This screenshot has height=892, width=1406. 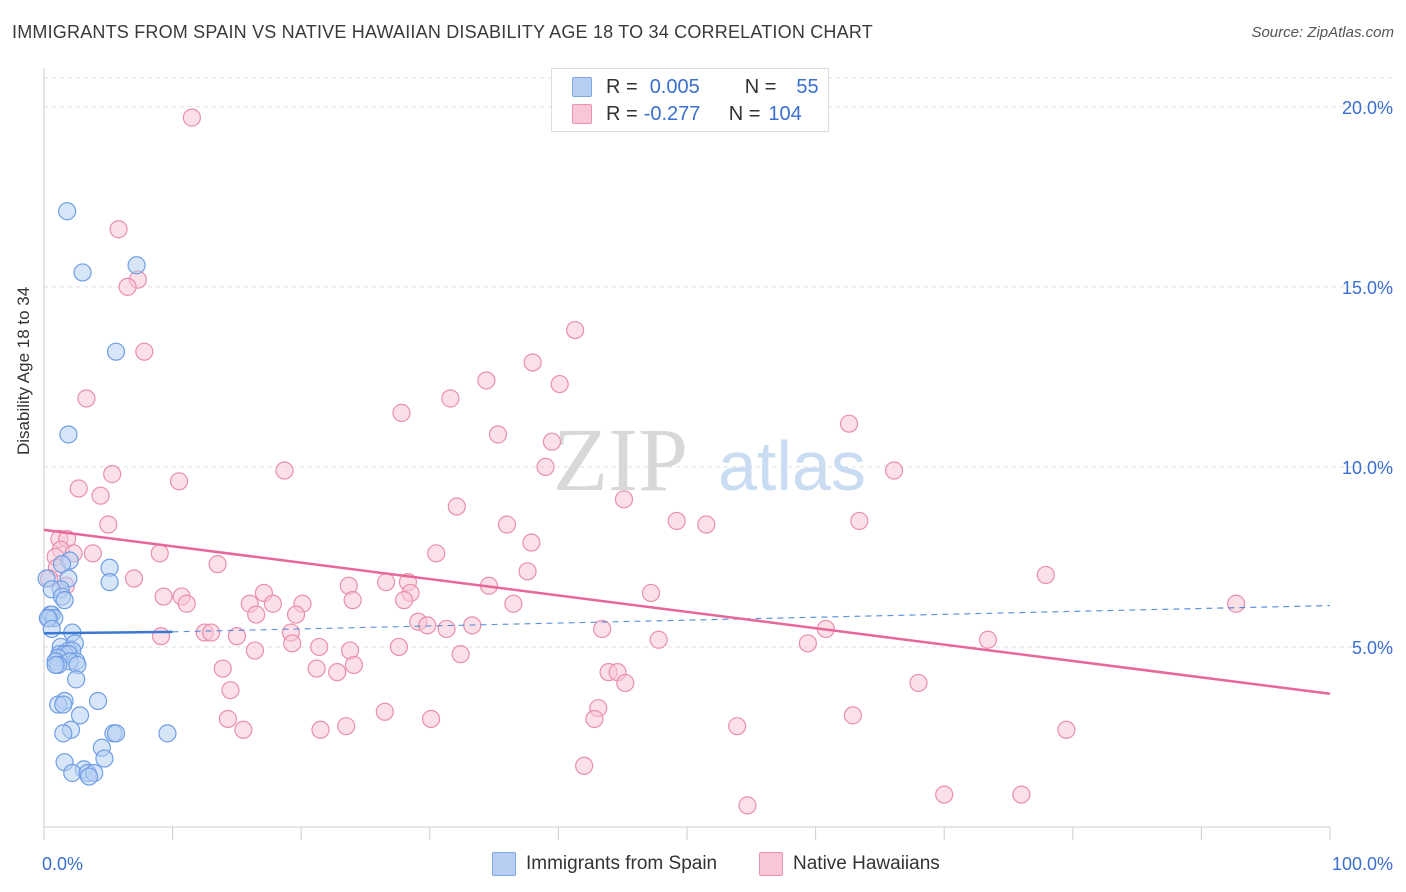 I want to click on immigrants-from-spain-points, so click(x=107, y=494).